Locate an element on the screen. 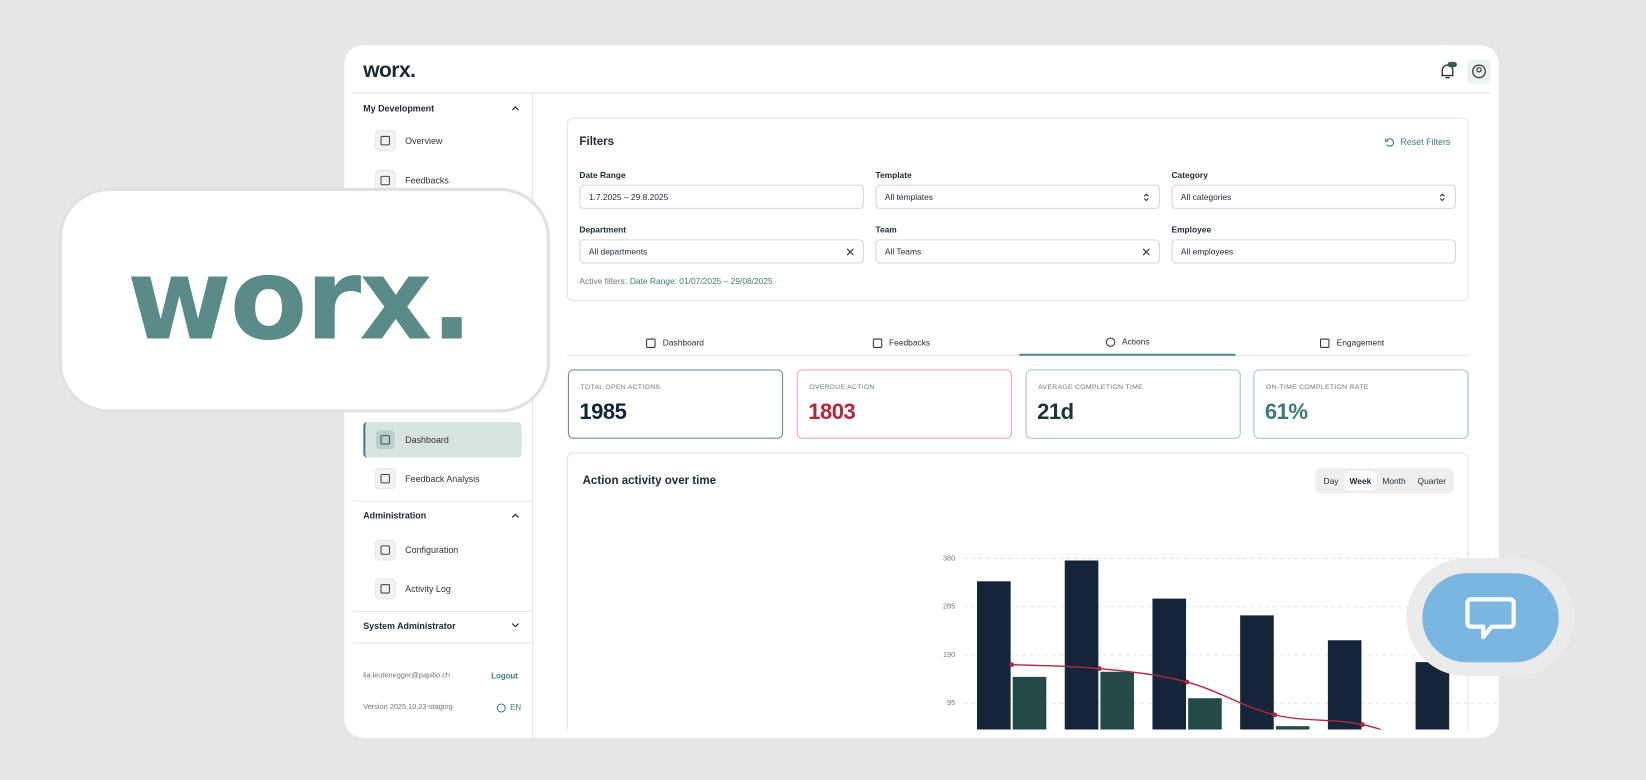 The width and height of the screenshot is (1646, 780). filter-input: All employees is located at coordinates (1313, 251).